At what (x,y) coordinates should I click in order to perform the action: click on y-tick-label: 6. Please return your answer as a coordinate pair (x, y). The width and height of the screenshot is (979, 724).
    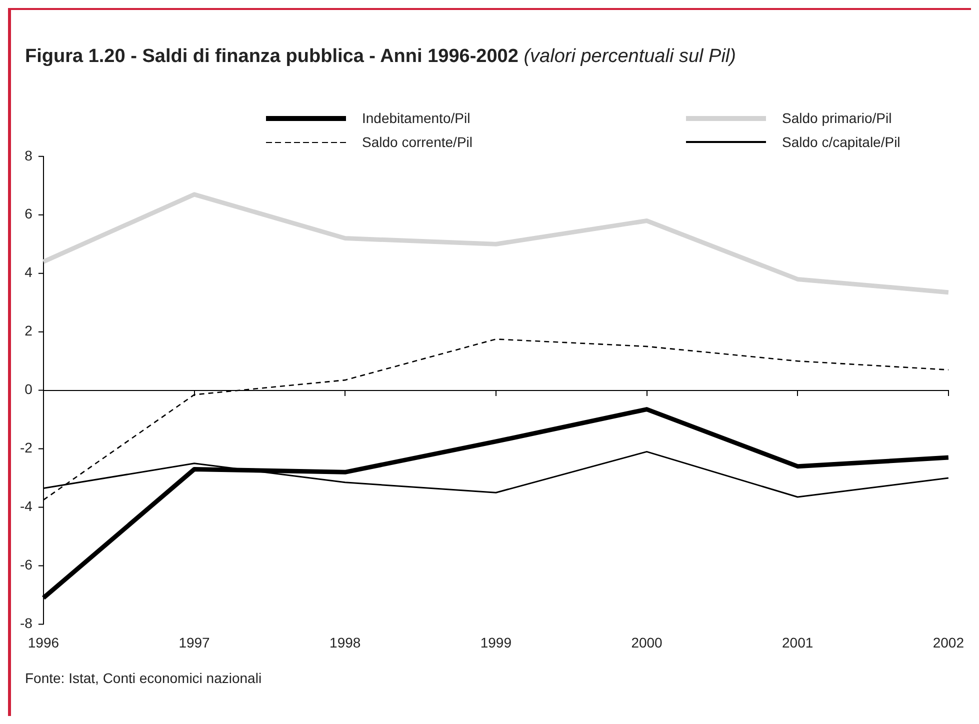
    Looking at the image, I should click on (28, 214).